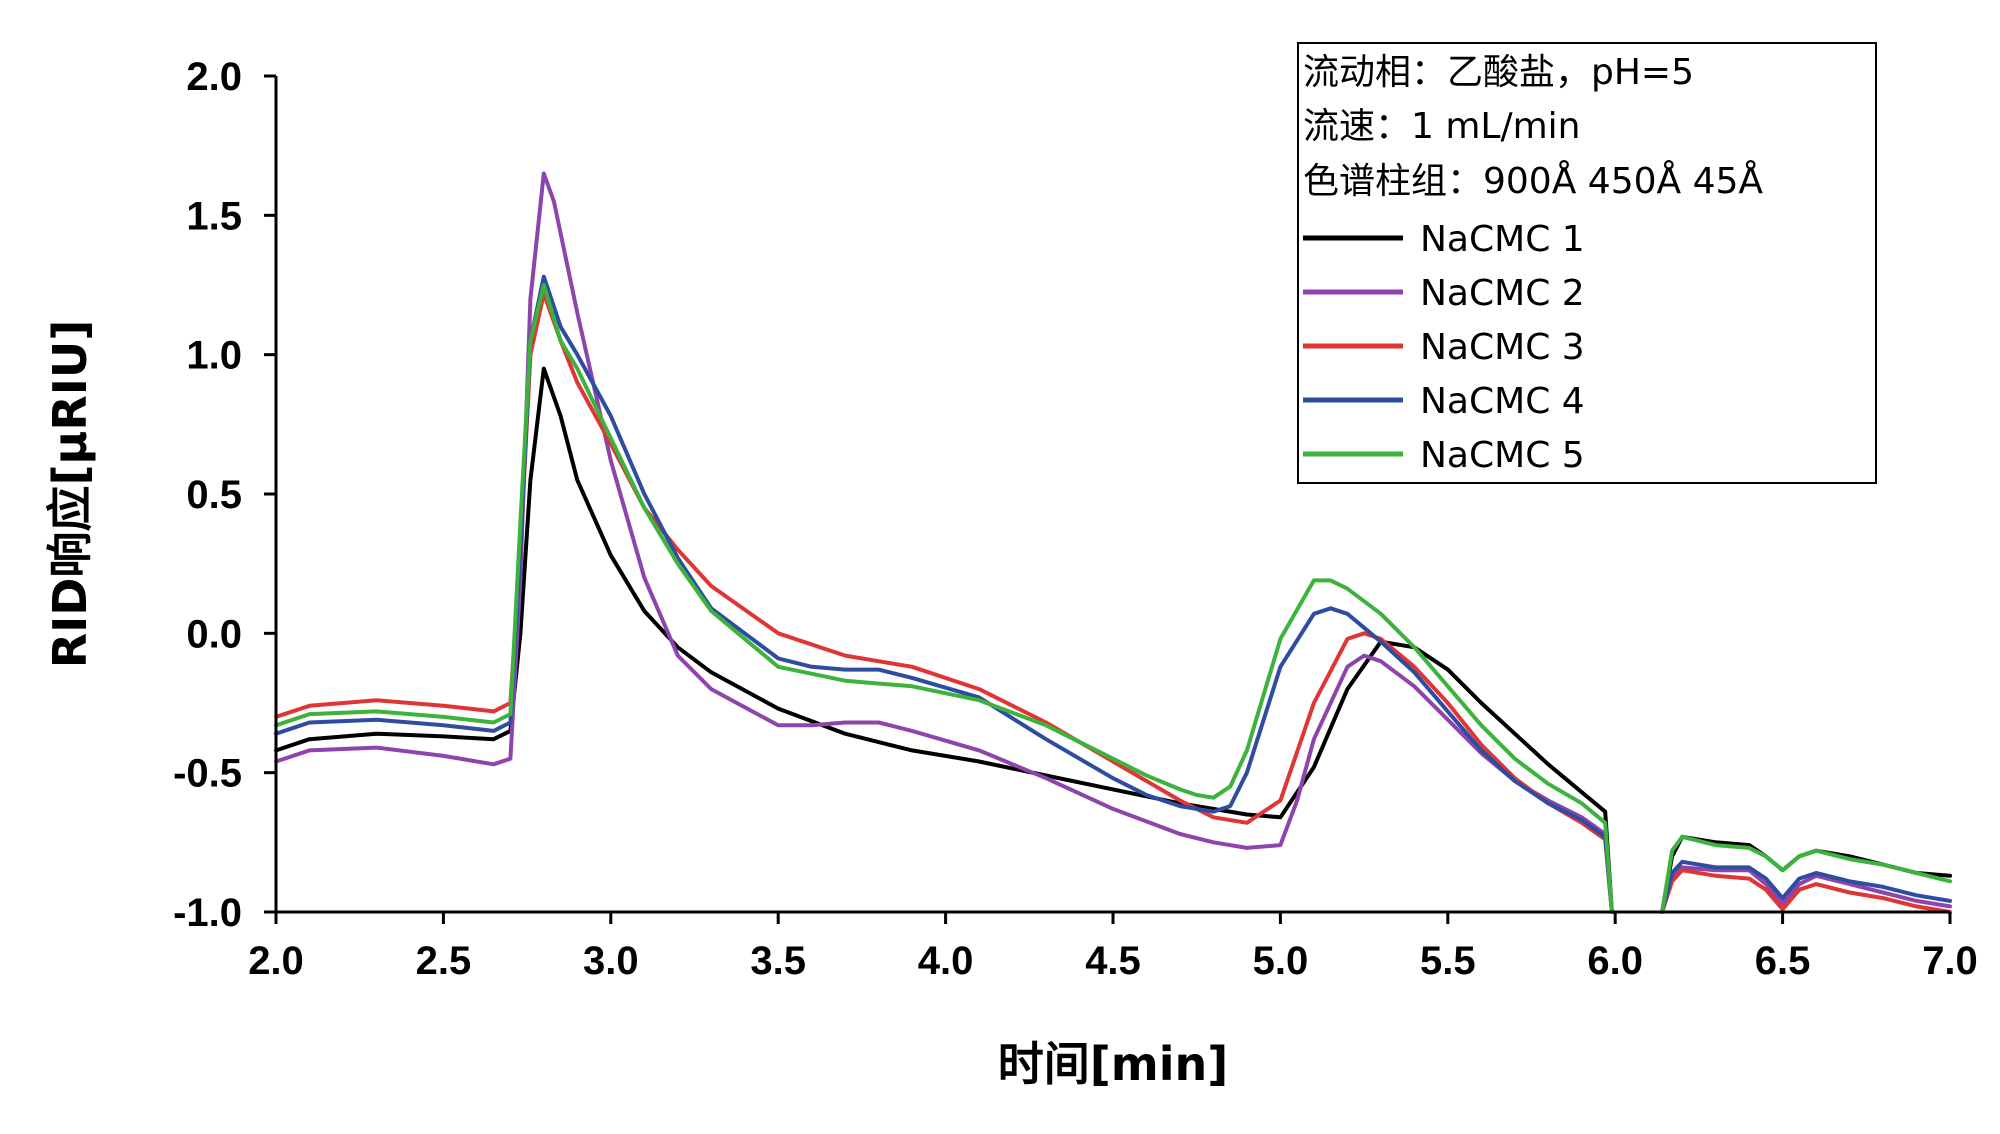 The height and width of the screenshot is (1134, 2000). I want to click on x-tick-label: 2.0, so click(276, 961).